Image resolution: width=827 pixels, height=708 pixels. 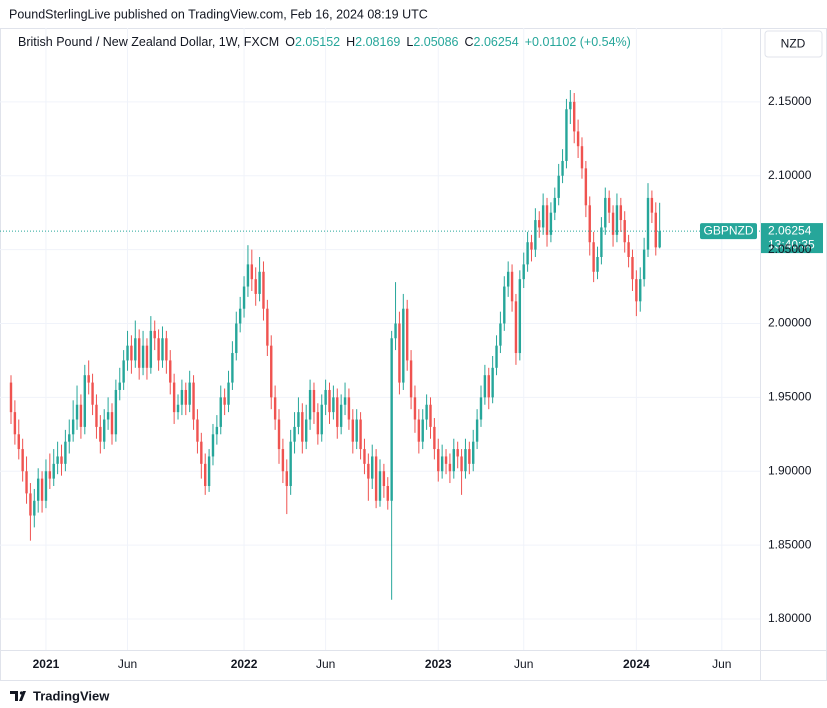 What do you see at coordinates (790, 175) in the screenshot?
I see `y-tick-label: 2.10000` at bounding box center [790, 175].